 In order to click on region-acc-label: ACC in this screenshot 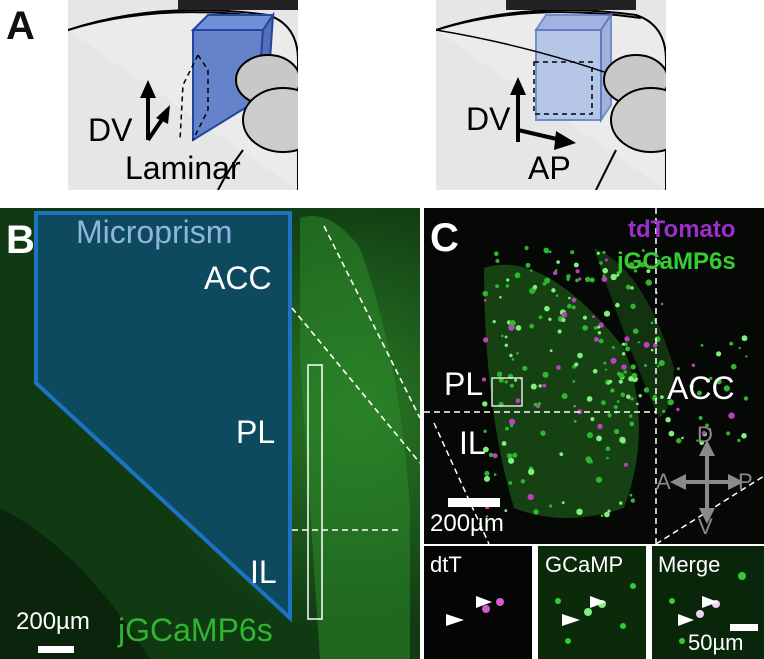, I will do `click(238, 278)`.